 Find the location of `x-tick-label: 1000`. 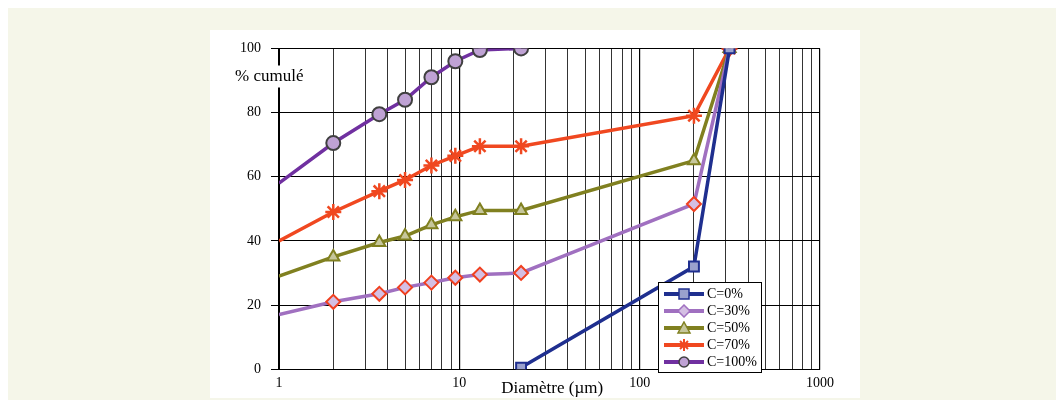

x-tick-label: 1000 is located at coordinates (820, 383).